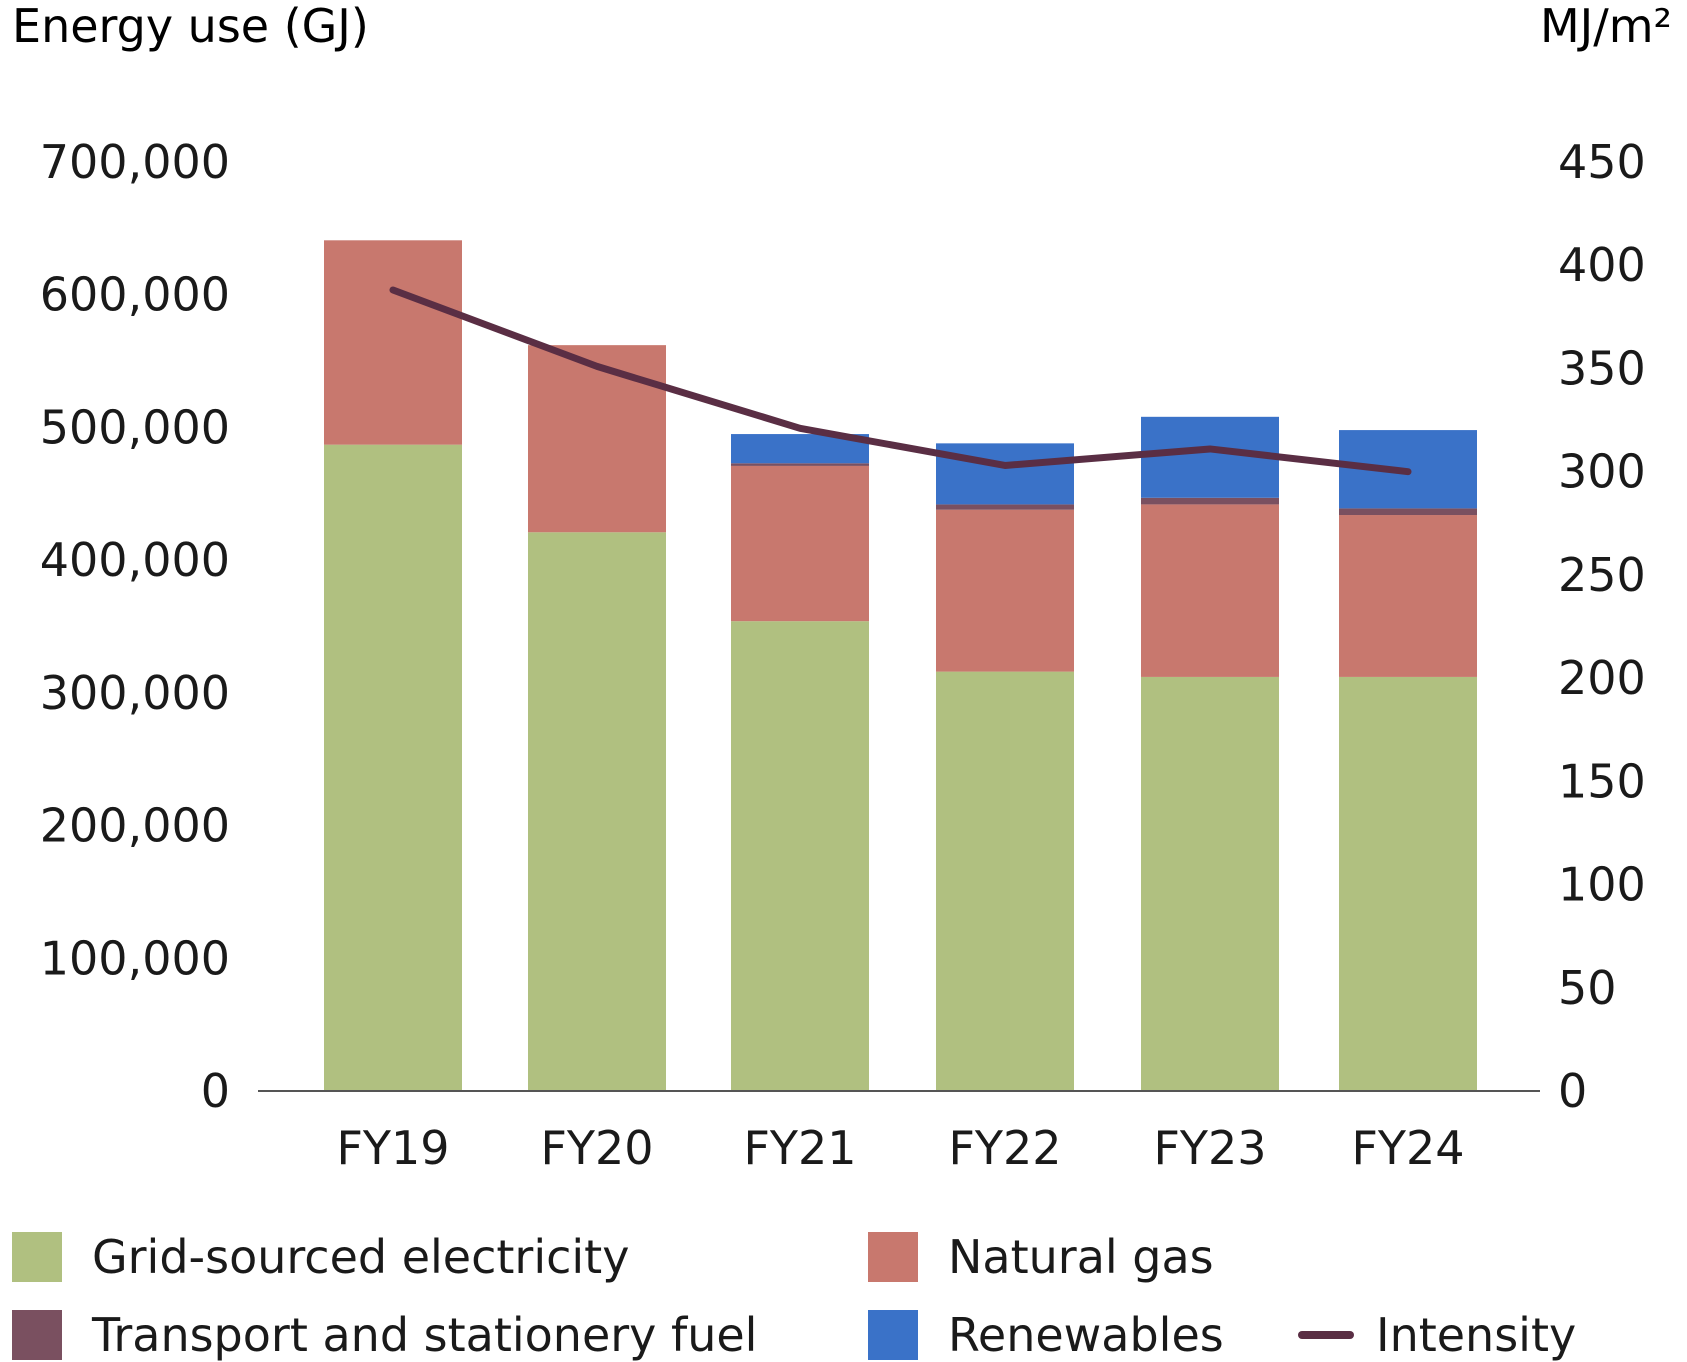 The width and height of the screenshot is (1687, 1362). I want to click on bar-natural-gas-fy21, so click(800, 543).